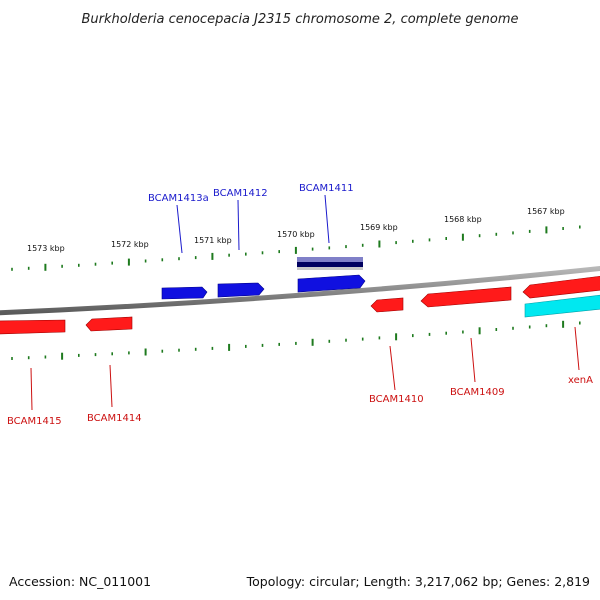  I want to click on gene-leader-xenA, so click(577, 348).